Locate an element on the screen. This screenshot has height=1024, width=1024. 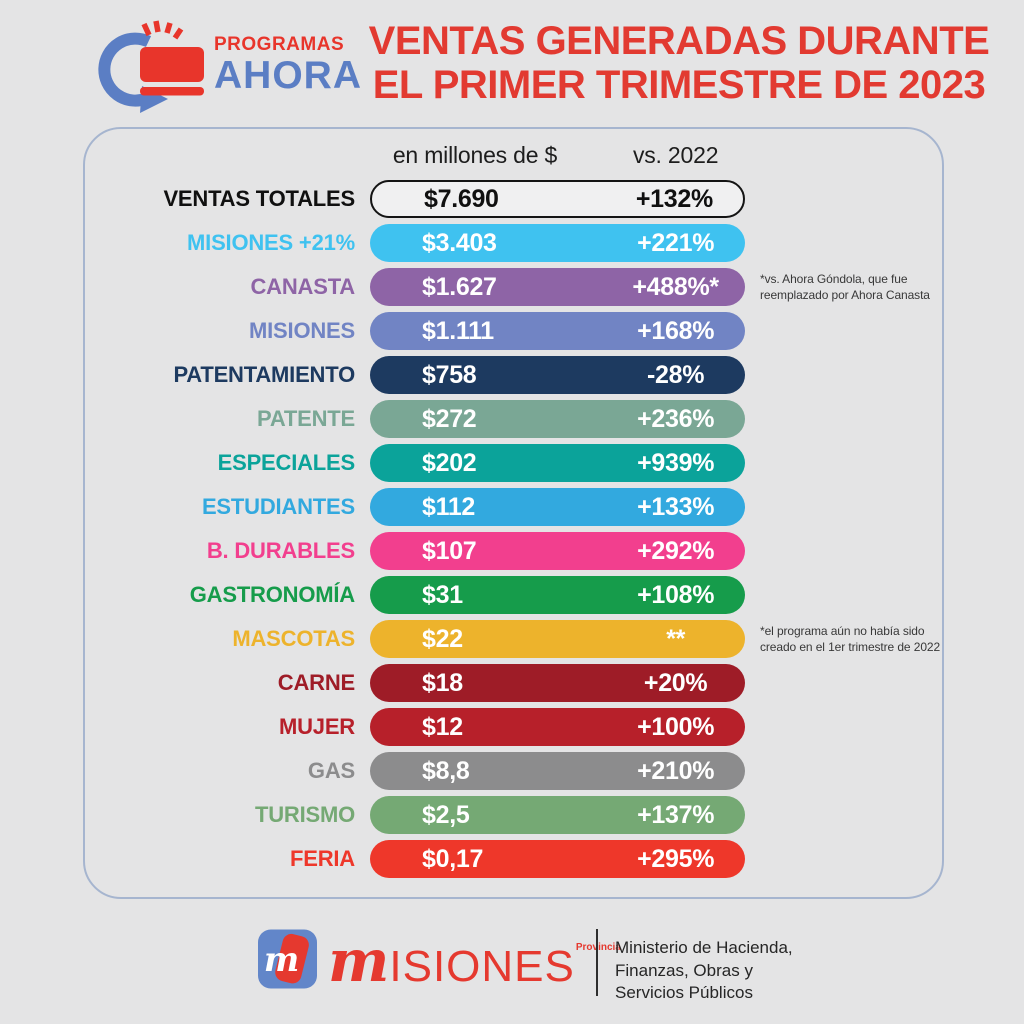
vs-2022-value: +939% is located at coordinates (676, 462).